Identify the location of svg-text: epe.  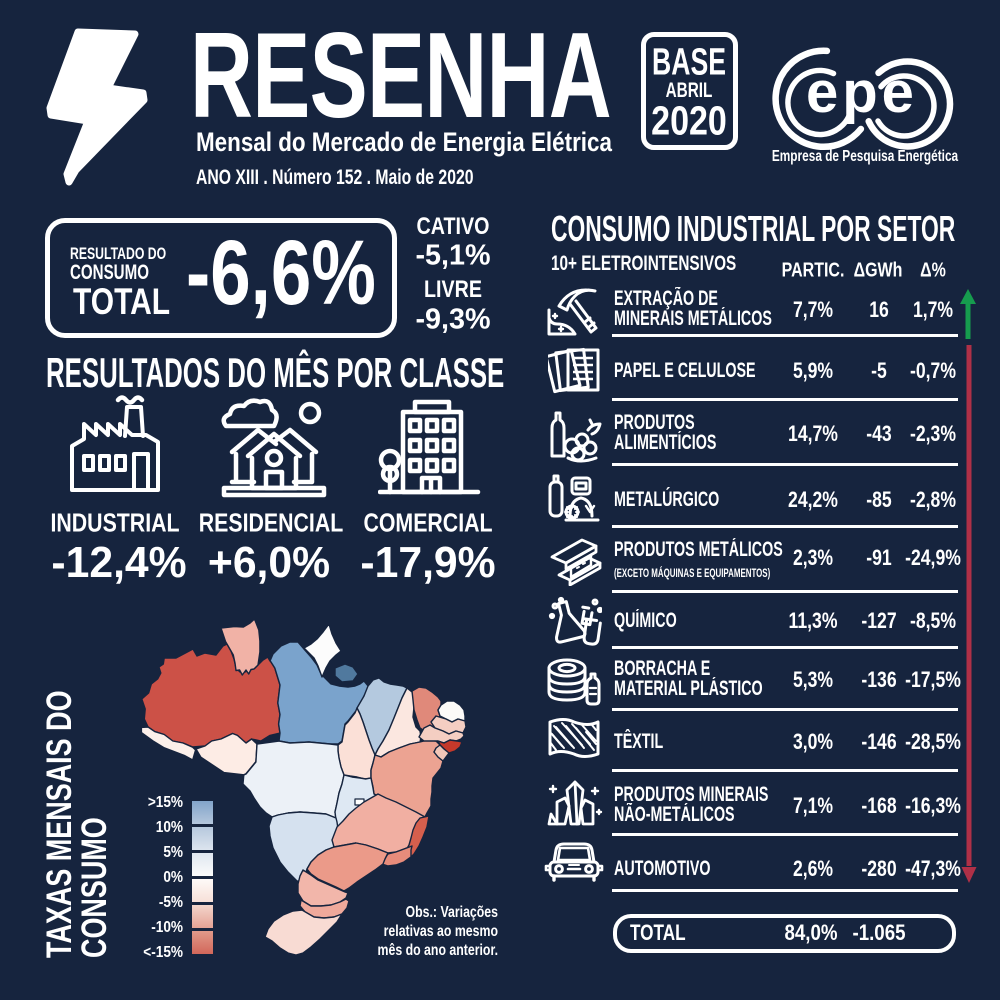
(862, 92).